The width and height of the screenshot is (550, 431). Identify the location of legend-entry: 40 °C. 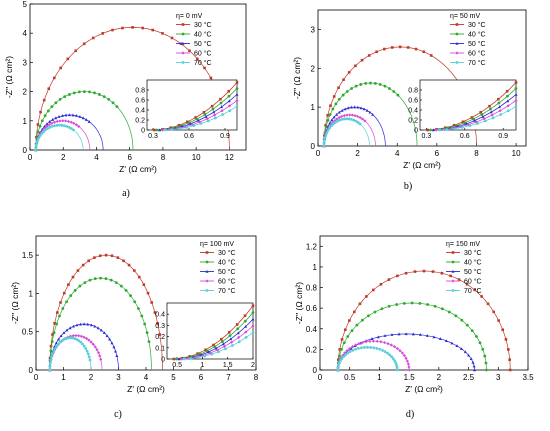
(227, 263).